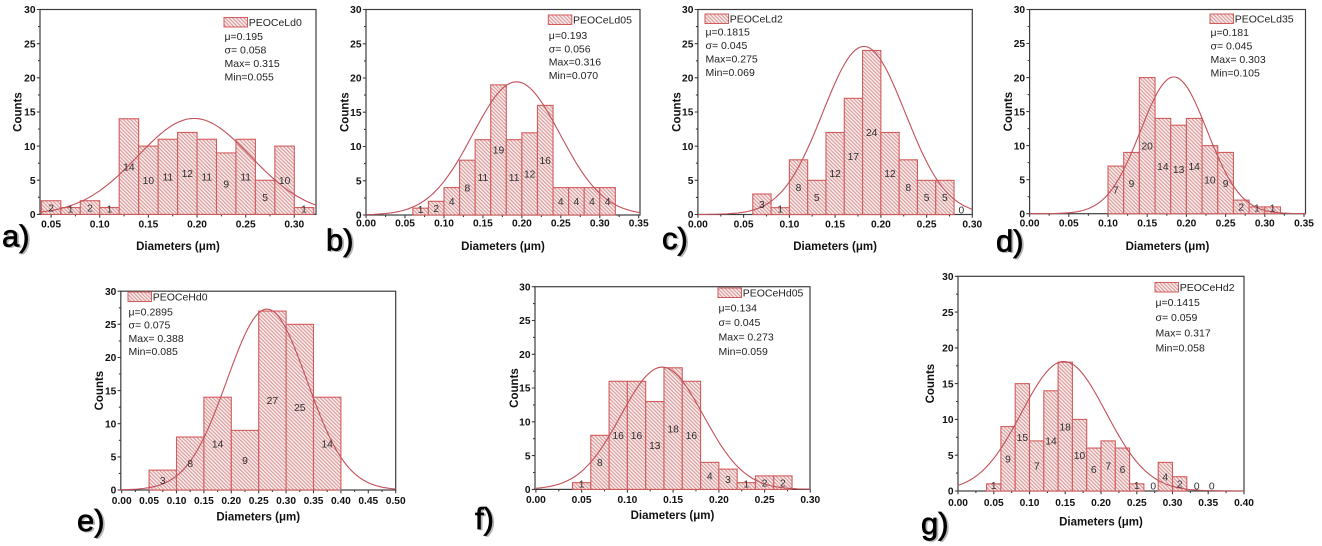 The width and height of the screenshot is (1322, 546). Describe the element at coordinates (1235, 74) in the screenshot. I see `svg-text: Min=0.105` at that location.